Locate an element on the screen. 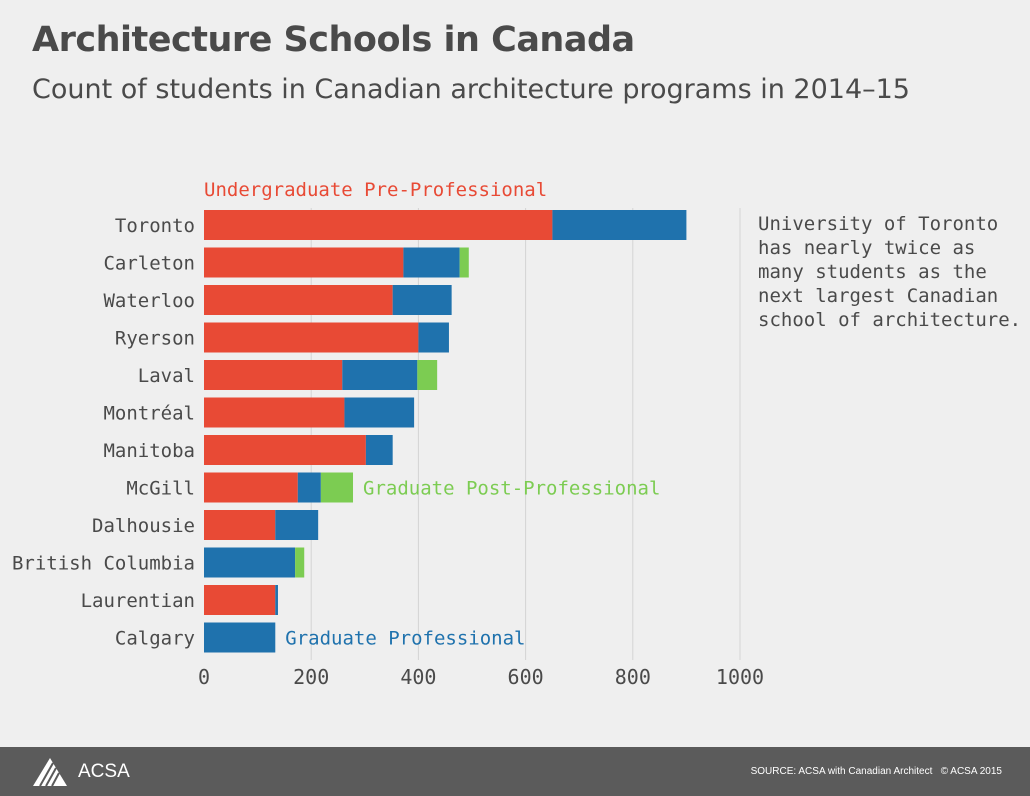 This screenshot has width=1030, height=796. category-label: Montréal is located at coordinates (149, 414).